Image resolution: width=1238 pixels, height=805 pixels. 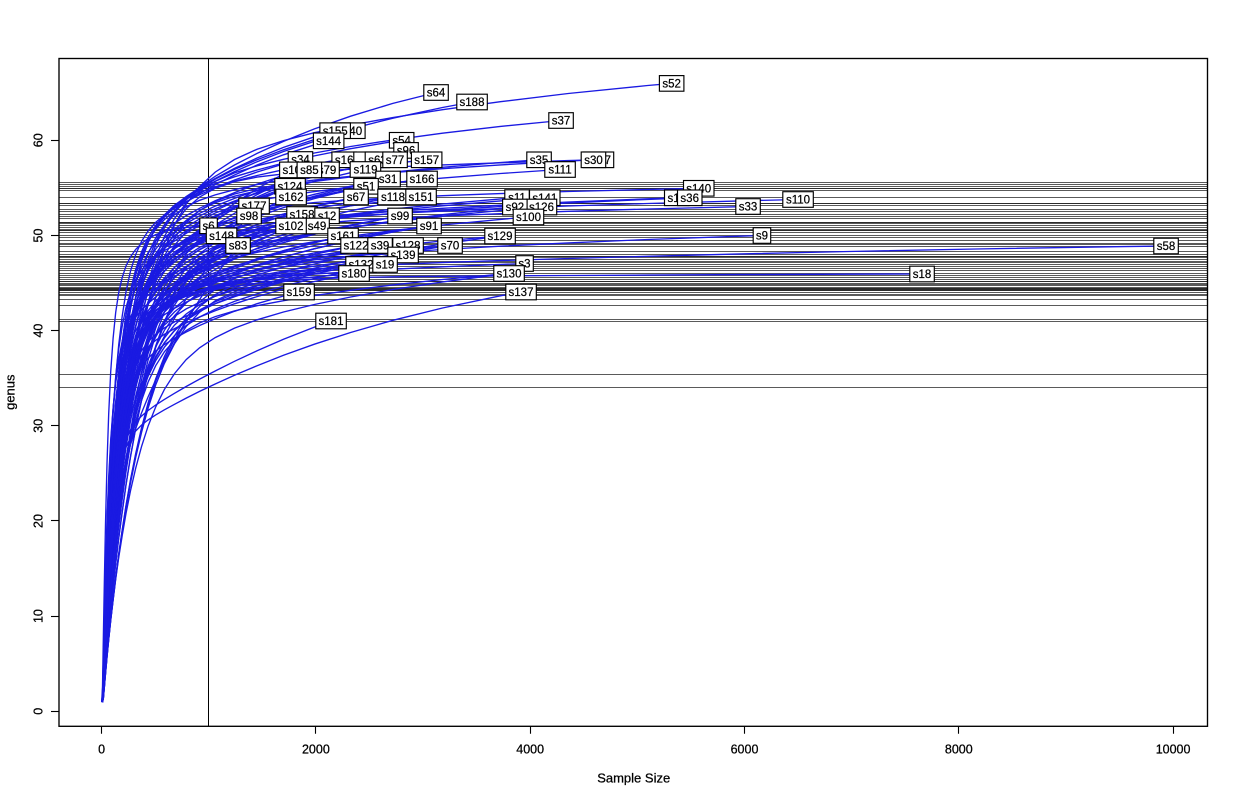 What do you see at coordinates (1166, 247) in the screenshot?
I see `svg-text: s58` at bounding box center [1166, 247].